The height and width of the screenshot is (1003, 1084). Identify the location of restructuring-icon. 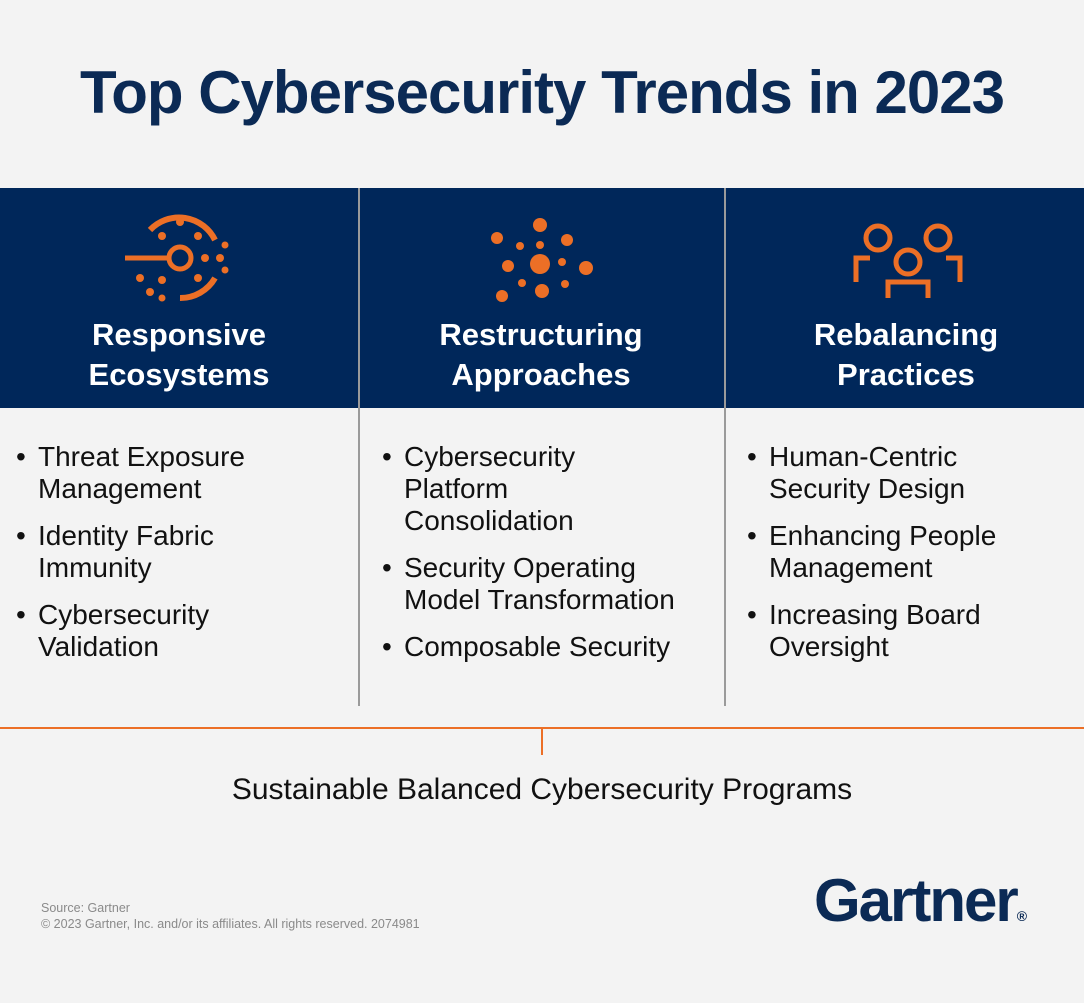
(542, 260).